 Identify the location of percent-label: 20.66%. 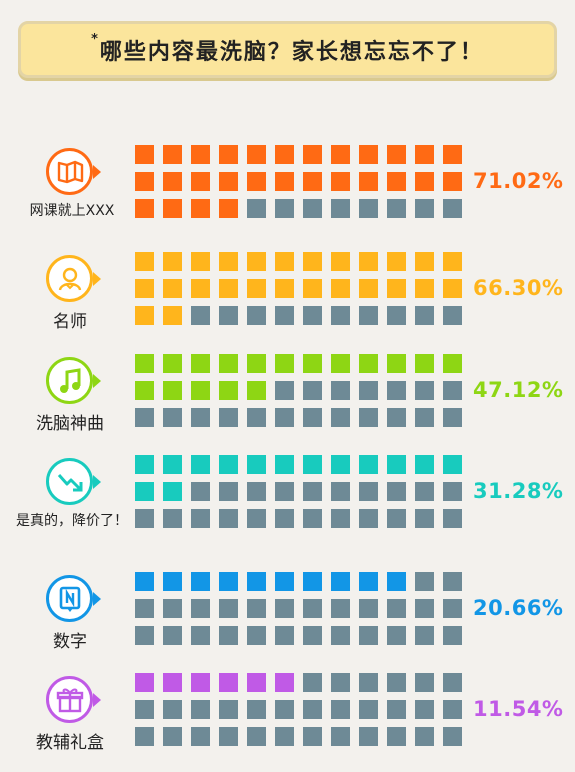
(518, 608).